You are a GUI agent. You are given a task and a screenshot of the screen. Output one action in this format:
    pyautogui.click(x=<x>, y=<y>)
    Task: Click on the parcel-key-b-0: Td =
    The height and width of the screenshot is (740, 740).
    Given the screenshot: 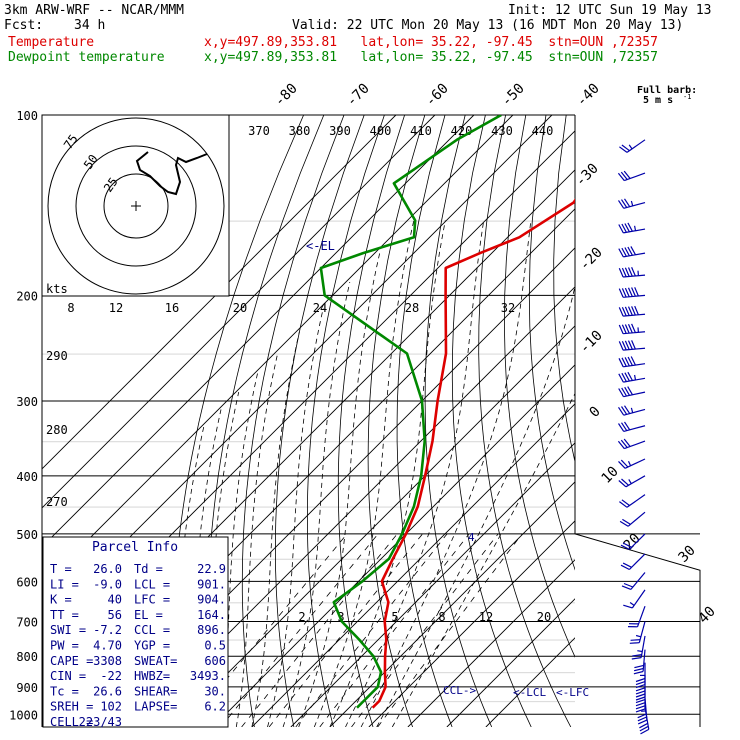 What is the action you would take?
    pyautogui.click(x=148, y=569)
    